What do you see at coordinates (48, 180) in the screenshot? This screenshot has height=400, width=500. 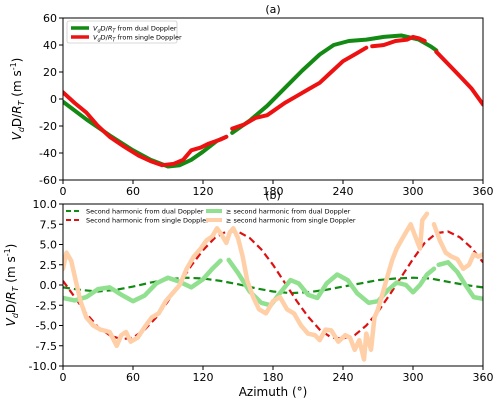 I see `y-tick-label: -60` at bounding box center [48, 180].